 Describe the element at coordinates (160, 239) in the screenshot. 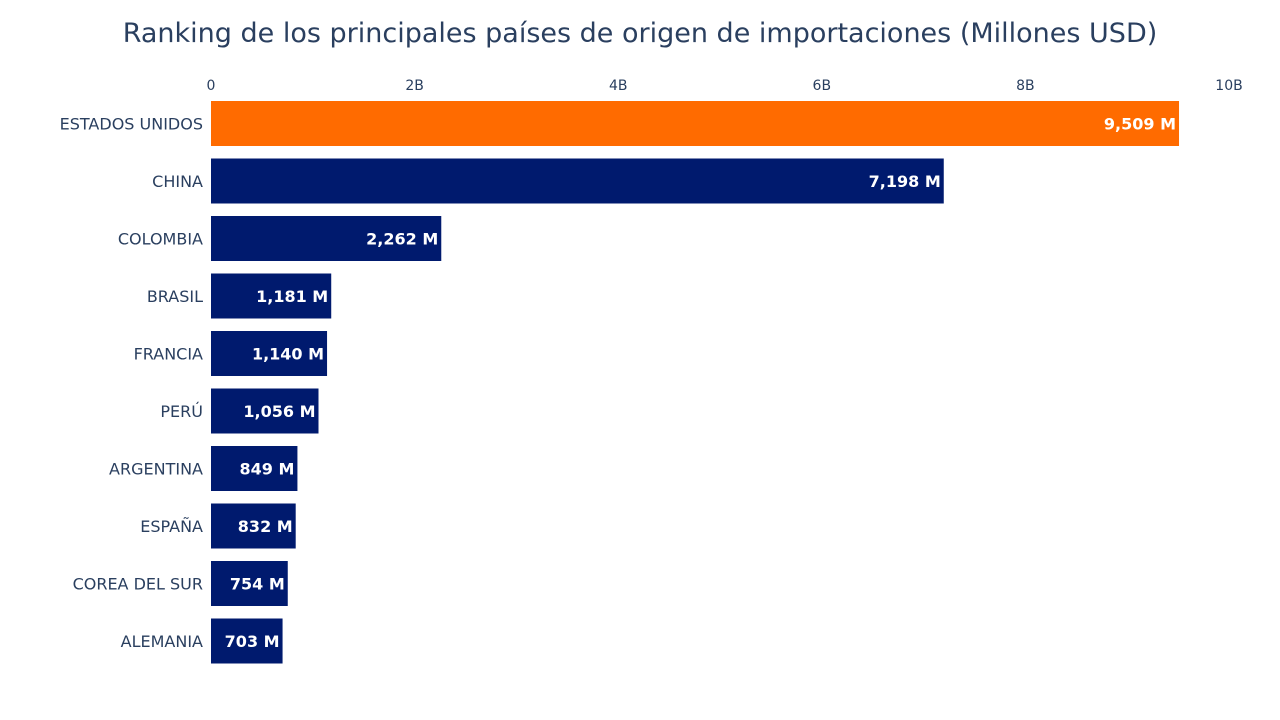

I see `category-label: COLOMBIA` at that location.